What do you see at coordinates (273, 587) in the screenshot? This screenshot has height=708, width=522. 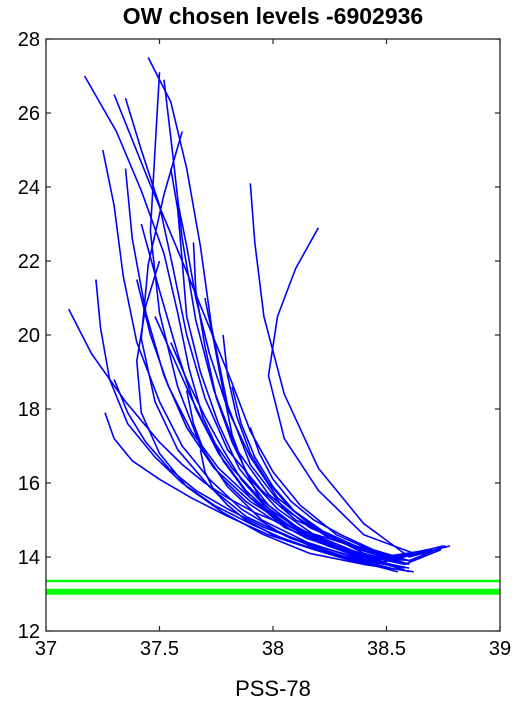 I see `chosen-levels-layer` at bounding box center [273, 587].